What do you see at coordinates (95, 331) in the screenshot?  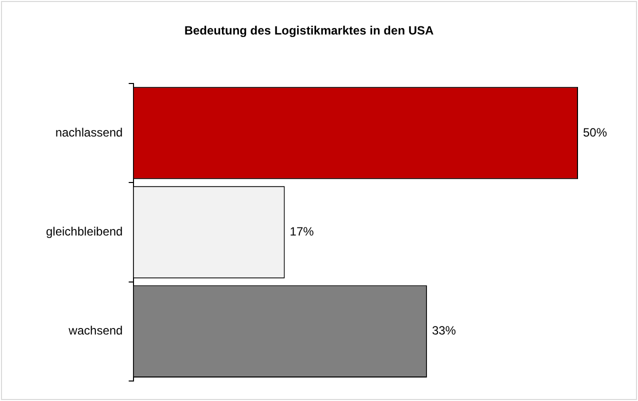 I see `y-tick-label: wachsend` at bounding box center [95, 331].